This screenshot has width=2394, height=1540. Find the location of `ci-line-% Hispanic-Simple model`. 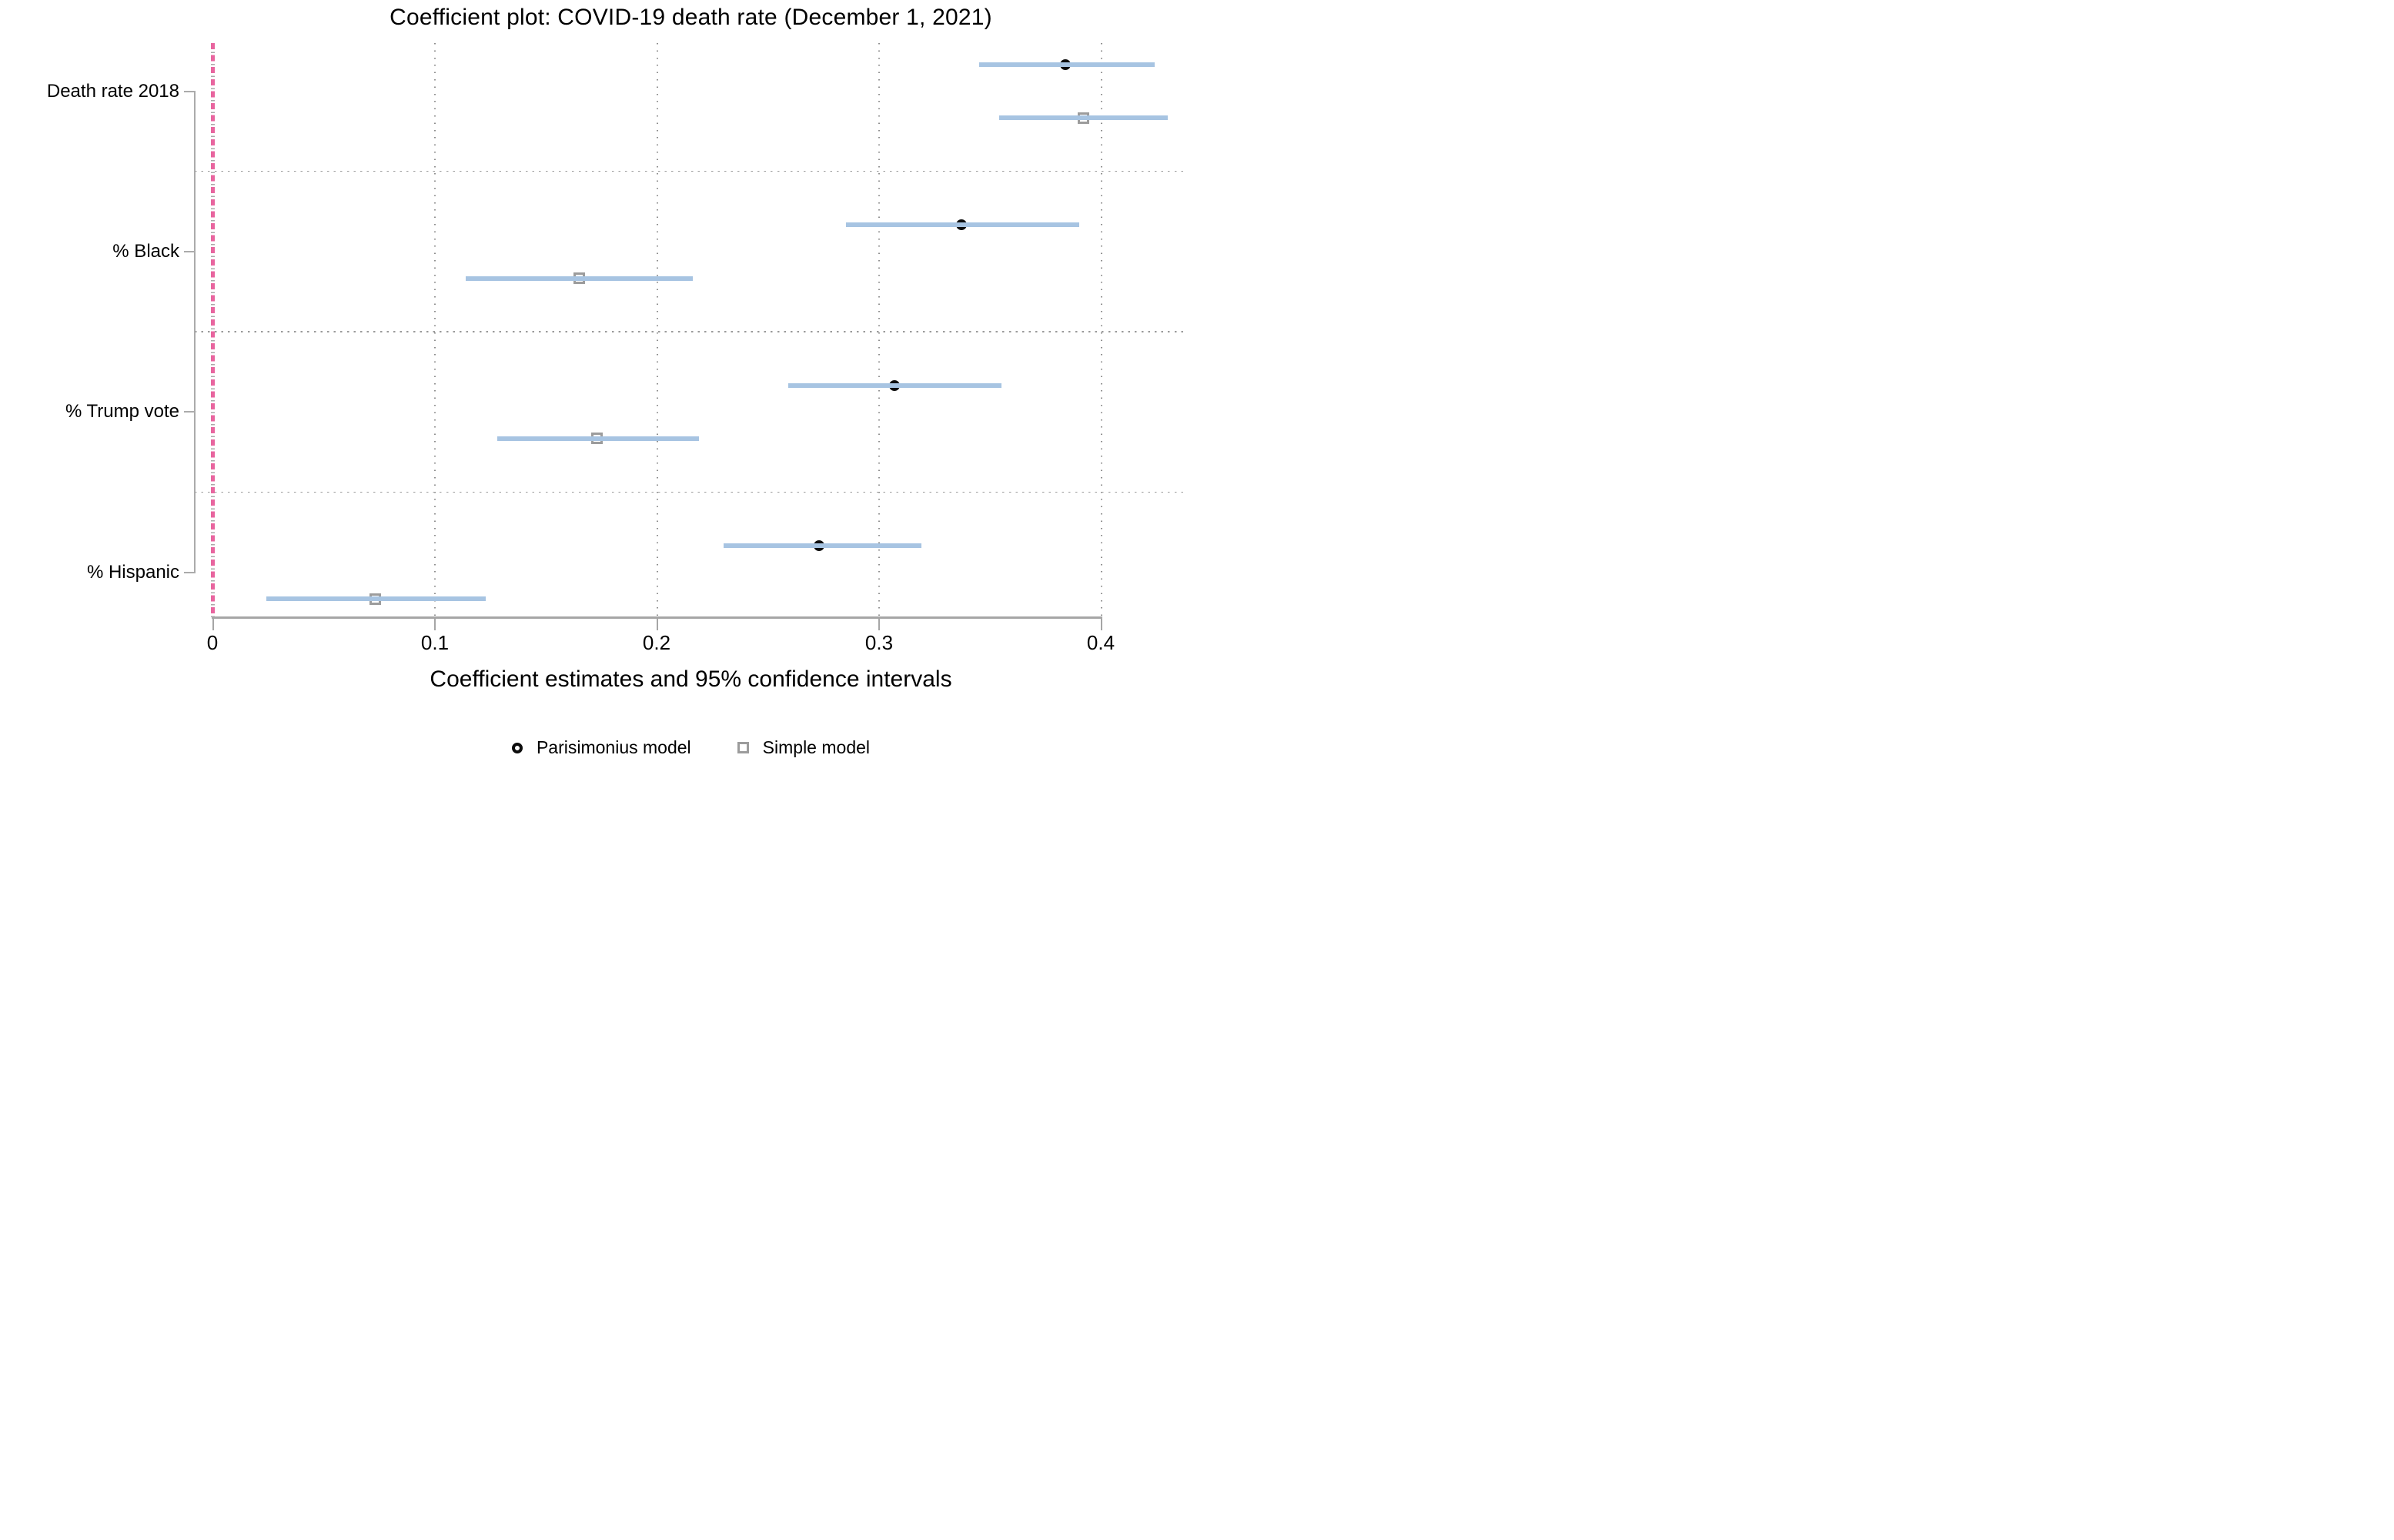

ci-line-% Hispanic-Simple model is located at coordinates (376, 599).